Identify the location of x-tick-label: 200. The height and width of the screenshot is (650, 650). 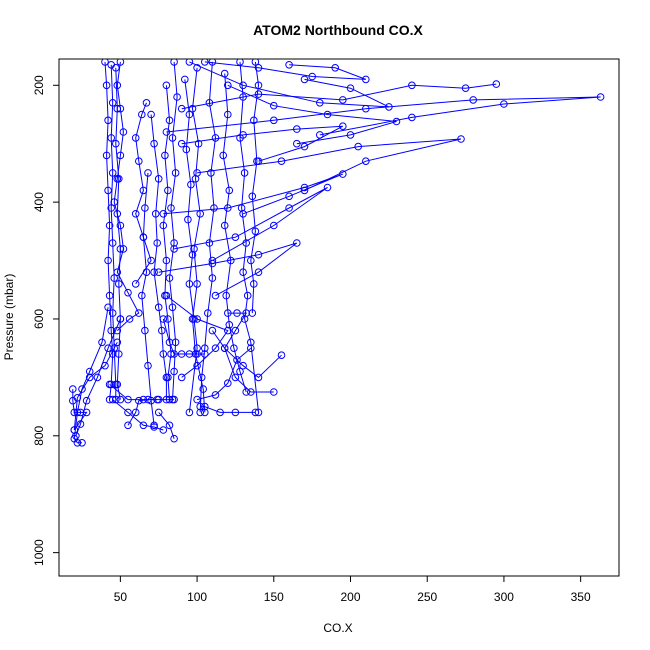
(350, 597).